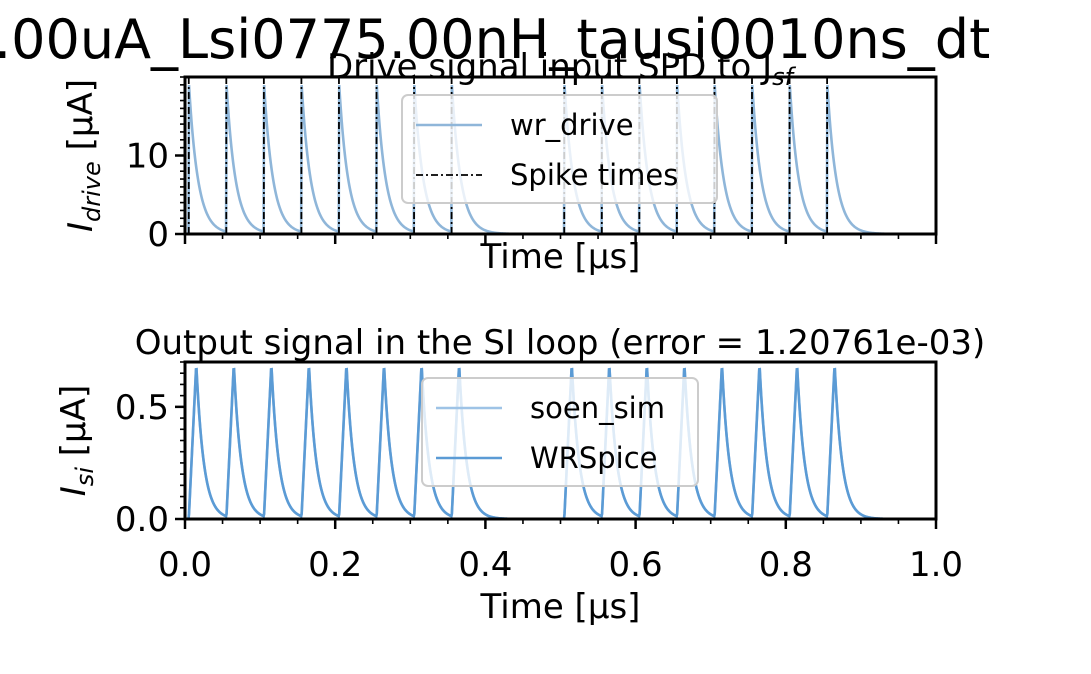 This screenshot has width=1091, height=674. What do you see at coordinates (158, 235) in the screenshot?
I see `y-tick-label: 0` at bounding box center [158, 235].